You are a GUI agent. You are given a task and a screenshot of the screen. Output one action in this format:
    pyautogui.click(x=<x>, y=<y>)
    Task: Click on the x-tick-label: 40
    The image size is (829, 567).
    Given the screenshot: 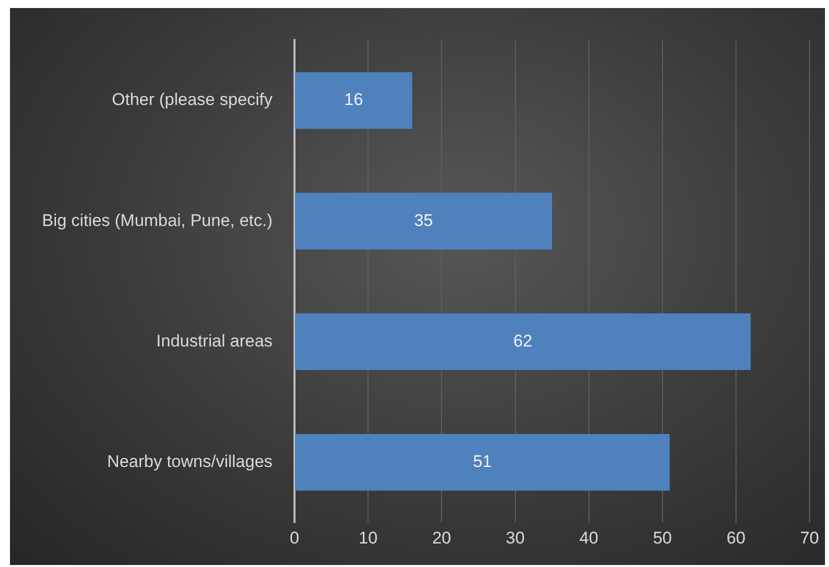 What is the action you would take?
    pyautogui.click(x=588, y=538)
    